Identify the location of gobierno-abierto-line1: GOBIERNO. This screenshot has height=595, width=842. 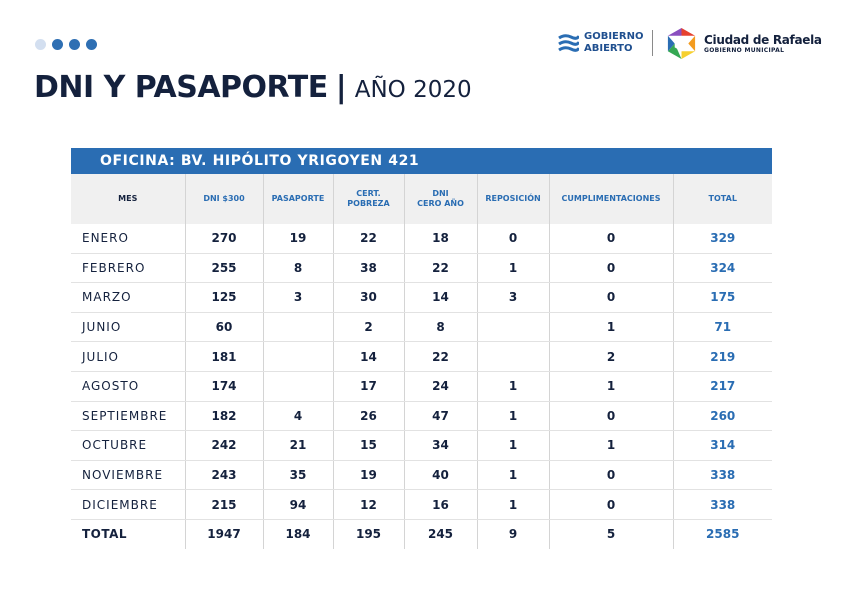
(614, 36).